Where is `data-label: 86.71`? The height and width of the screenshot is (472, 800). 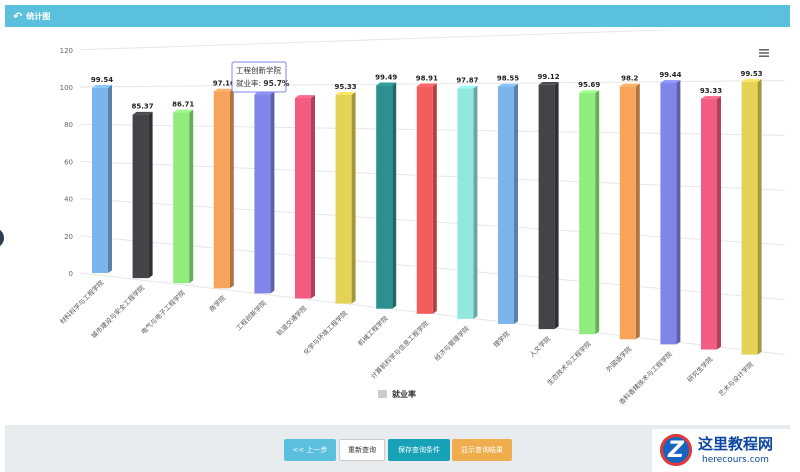 data-label: 86.71 is located at coordinates (183, 104).